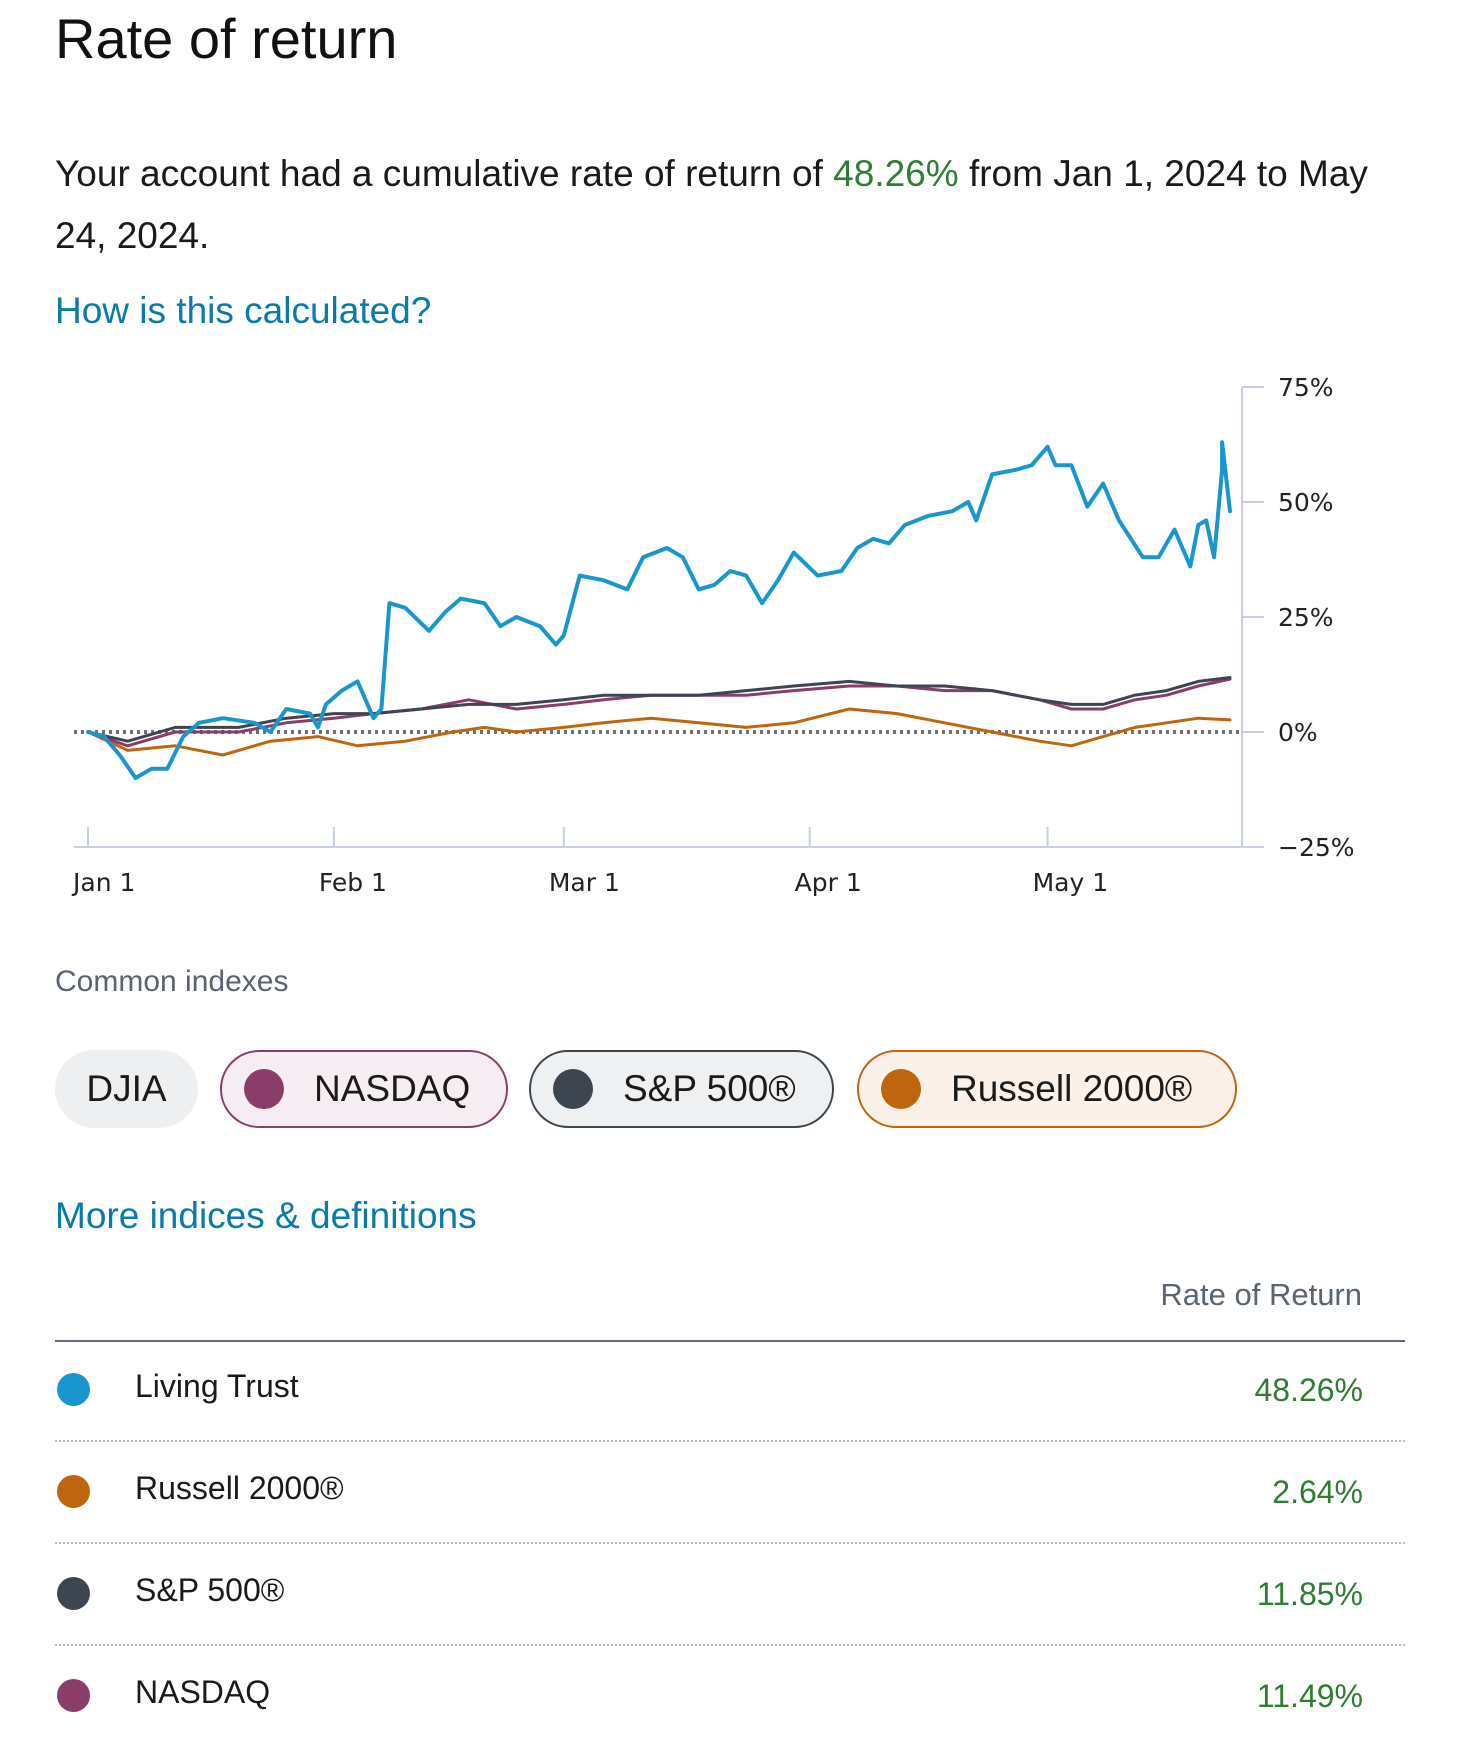  What do you see at coordinates (659, 732) in the screenshot?
I see `series-line-russell-2000` at bounding box center [659, 732].